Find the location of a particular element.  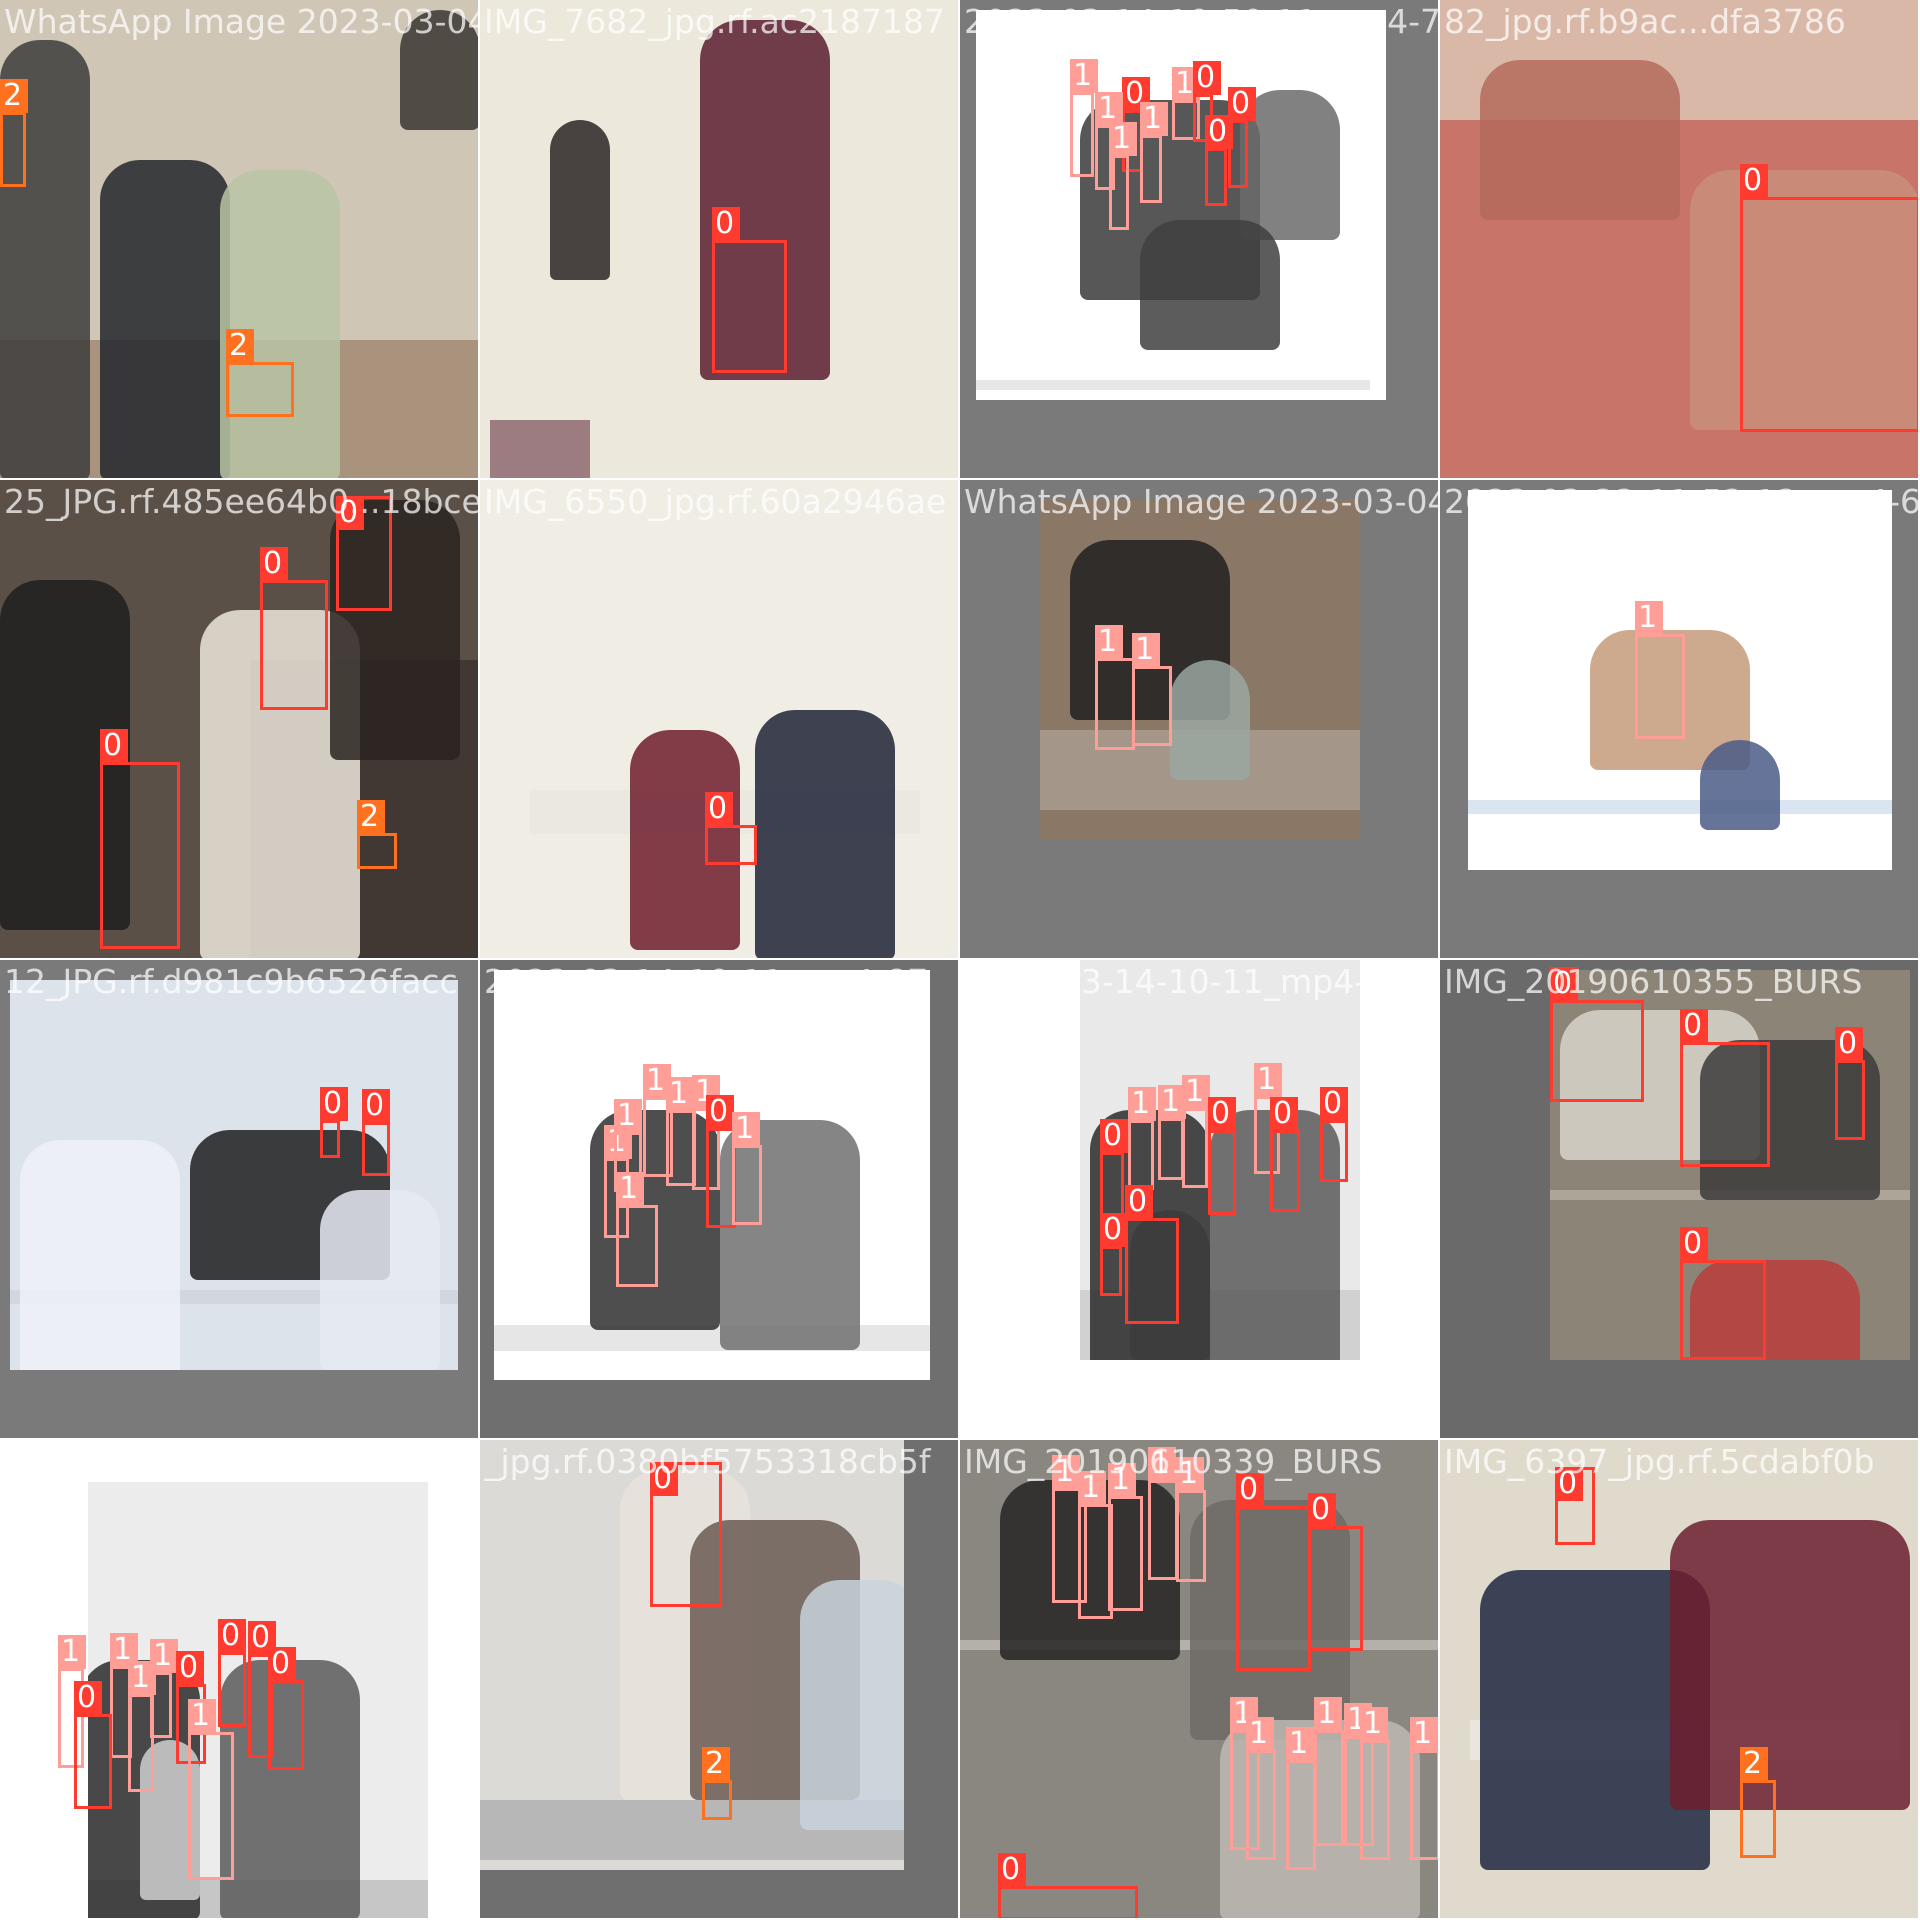

tile-filename-caption: 2023-03-14-10-50-11_mp4-70 is located at coordinates (1202, 21).